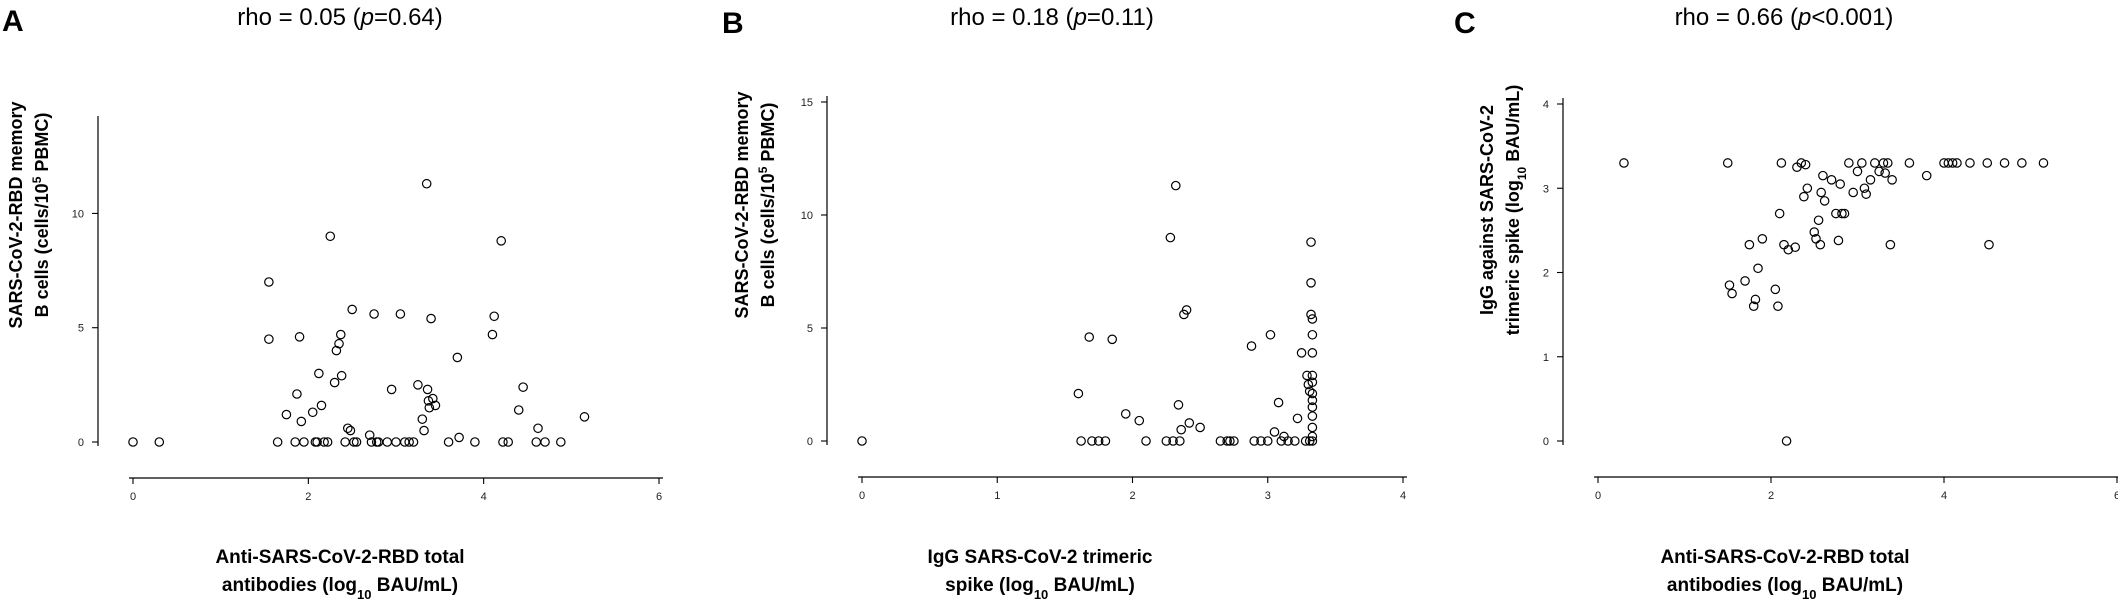 This screenshot has width=2118, height=601. Describe the element at coordinates (42, 145) in the screenshot. I see `panel-a-y-label-line2-post: PBMC)` at that location.